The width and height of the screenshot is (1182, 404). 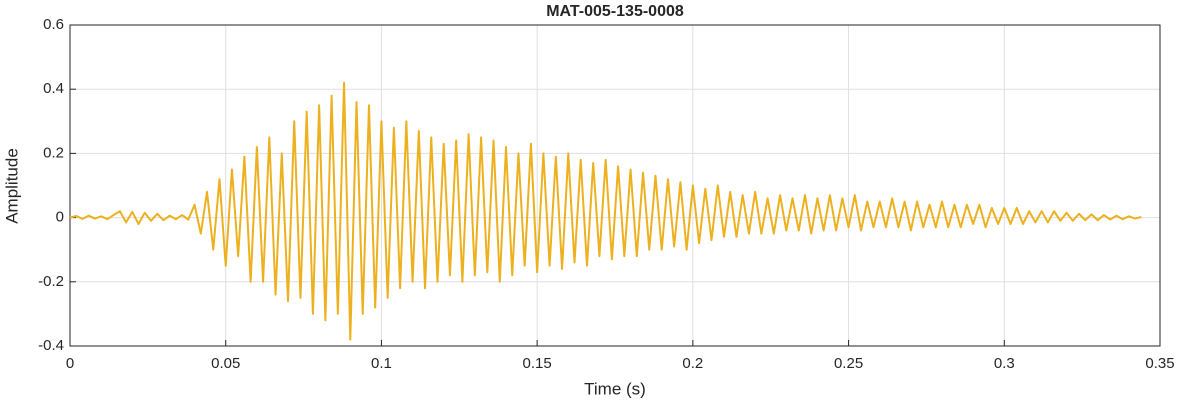 I want to click on x-tick-label: 0.15, so click(x=537, y=363).